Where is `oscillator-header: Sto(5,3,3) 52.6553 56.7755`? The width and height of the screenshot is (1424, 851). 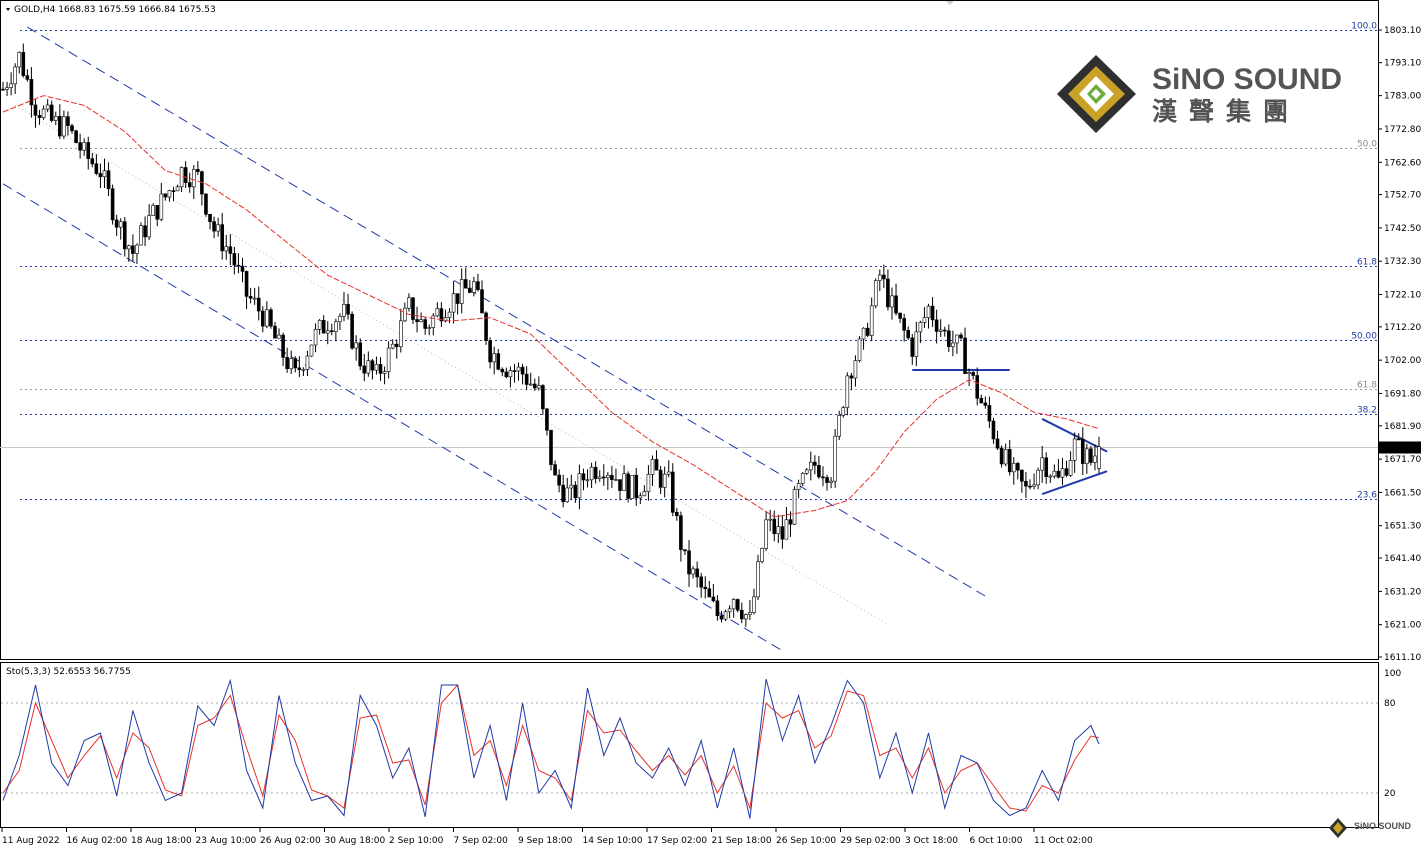
oscillator-header: Sto(5,3,3) 52.6553 56.7755 is located at coordinates (68, 672).